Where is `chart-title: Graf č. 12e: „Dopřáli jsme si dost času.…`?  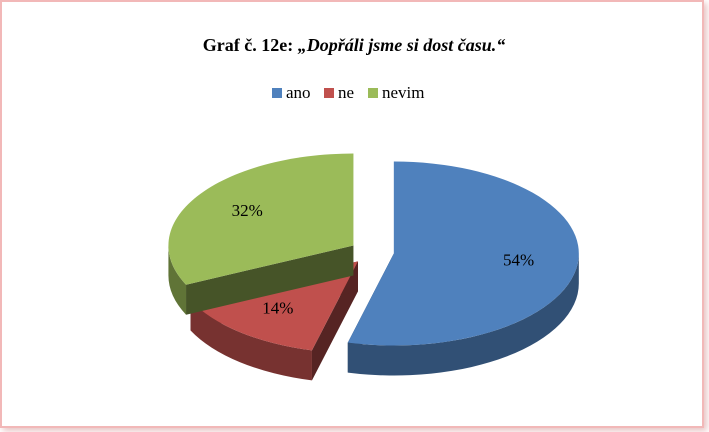 chart-title: Graf č. 12e: „Dopřáli jsme si dost času.… is located at coordinates (354, 45).